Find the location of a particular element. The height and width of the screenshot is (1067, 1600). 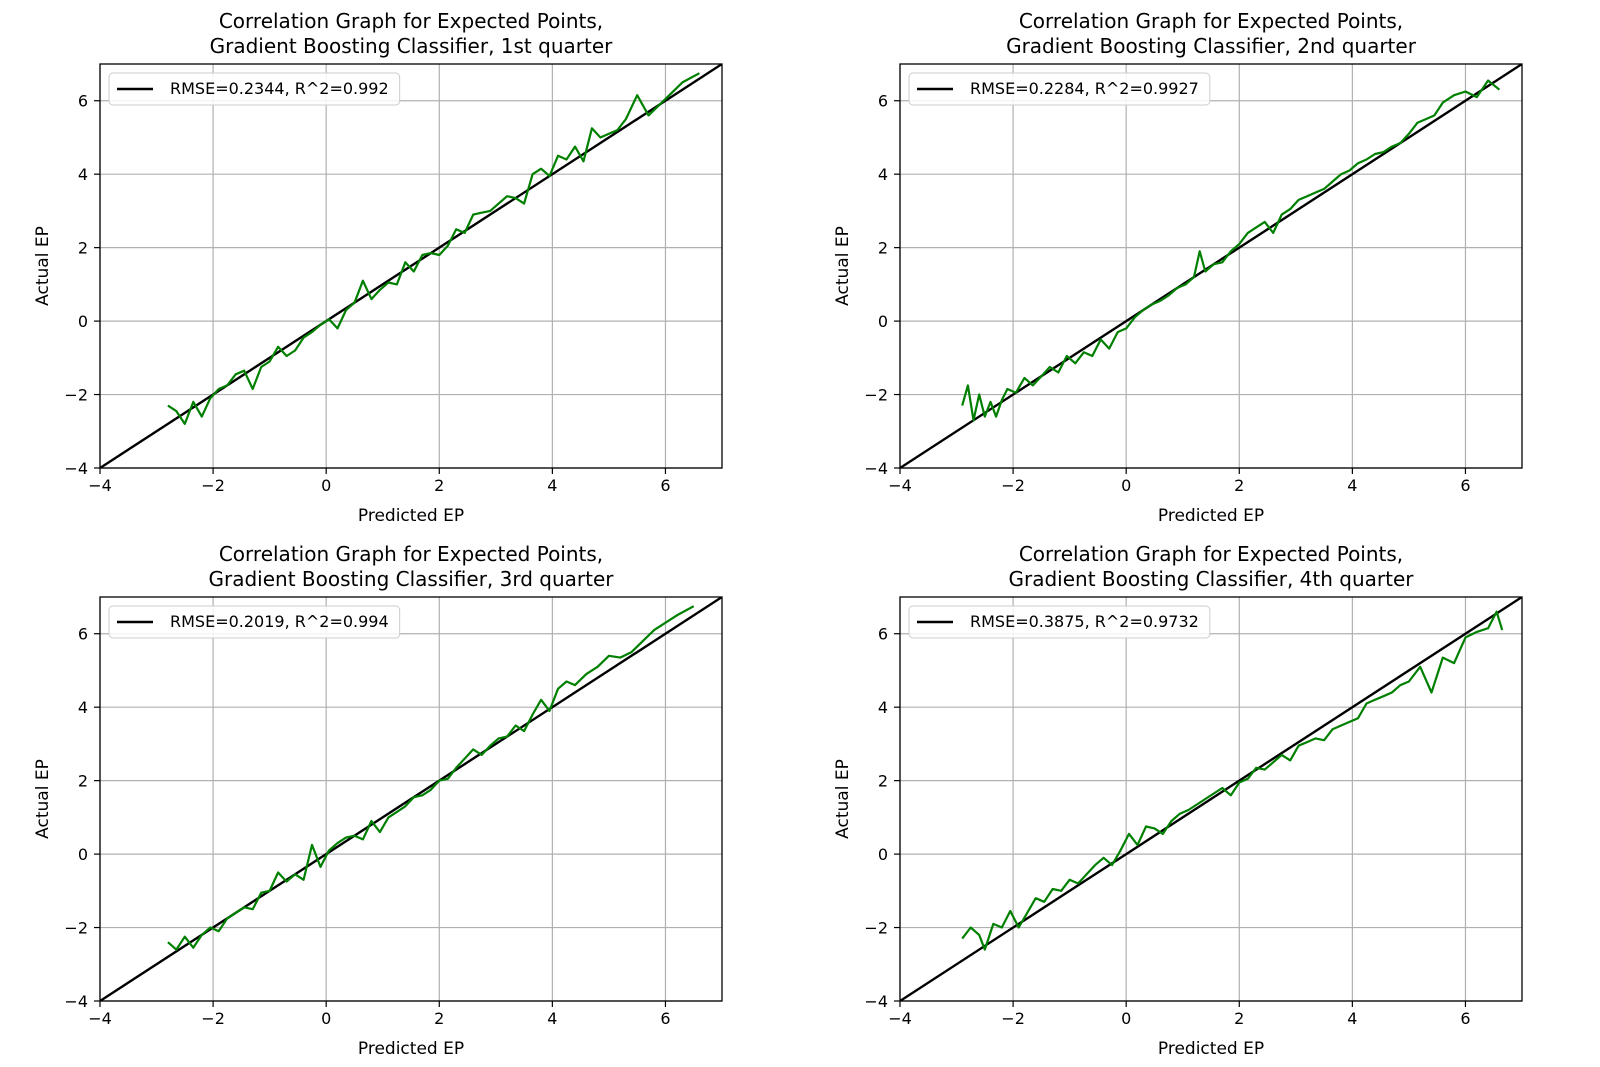

legend: RMSE=0.2284, R^2=0.9927 is located at coordinates (1059, 89).